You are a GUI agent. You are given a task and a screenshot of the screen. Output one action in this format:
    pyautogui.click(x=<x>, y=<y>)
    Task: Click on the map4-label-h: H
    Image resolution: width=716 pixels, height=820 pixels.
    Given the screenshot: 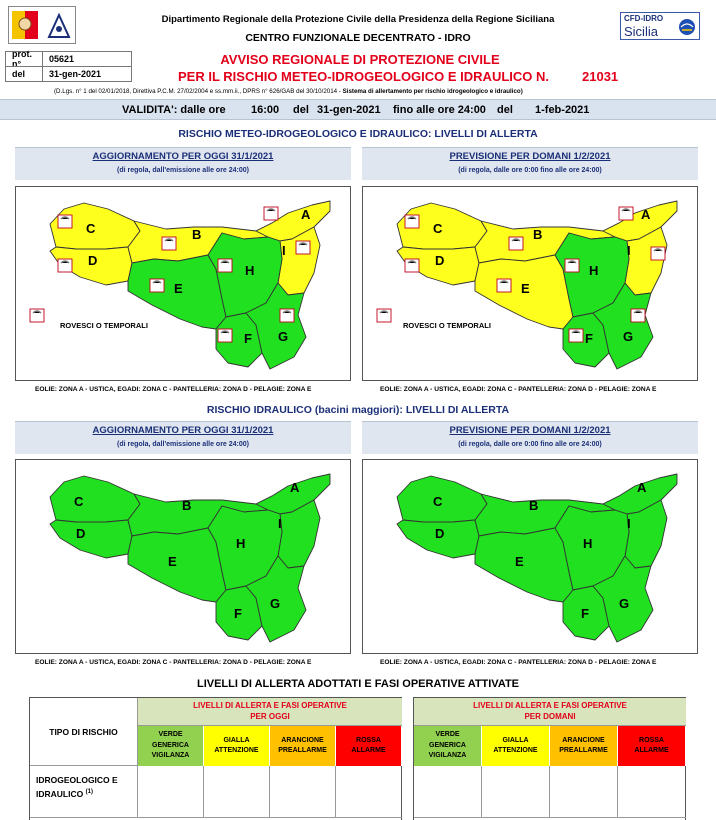 What is the action you would take?
    pyautogui.click(x=587, y=543)
    